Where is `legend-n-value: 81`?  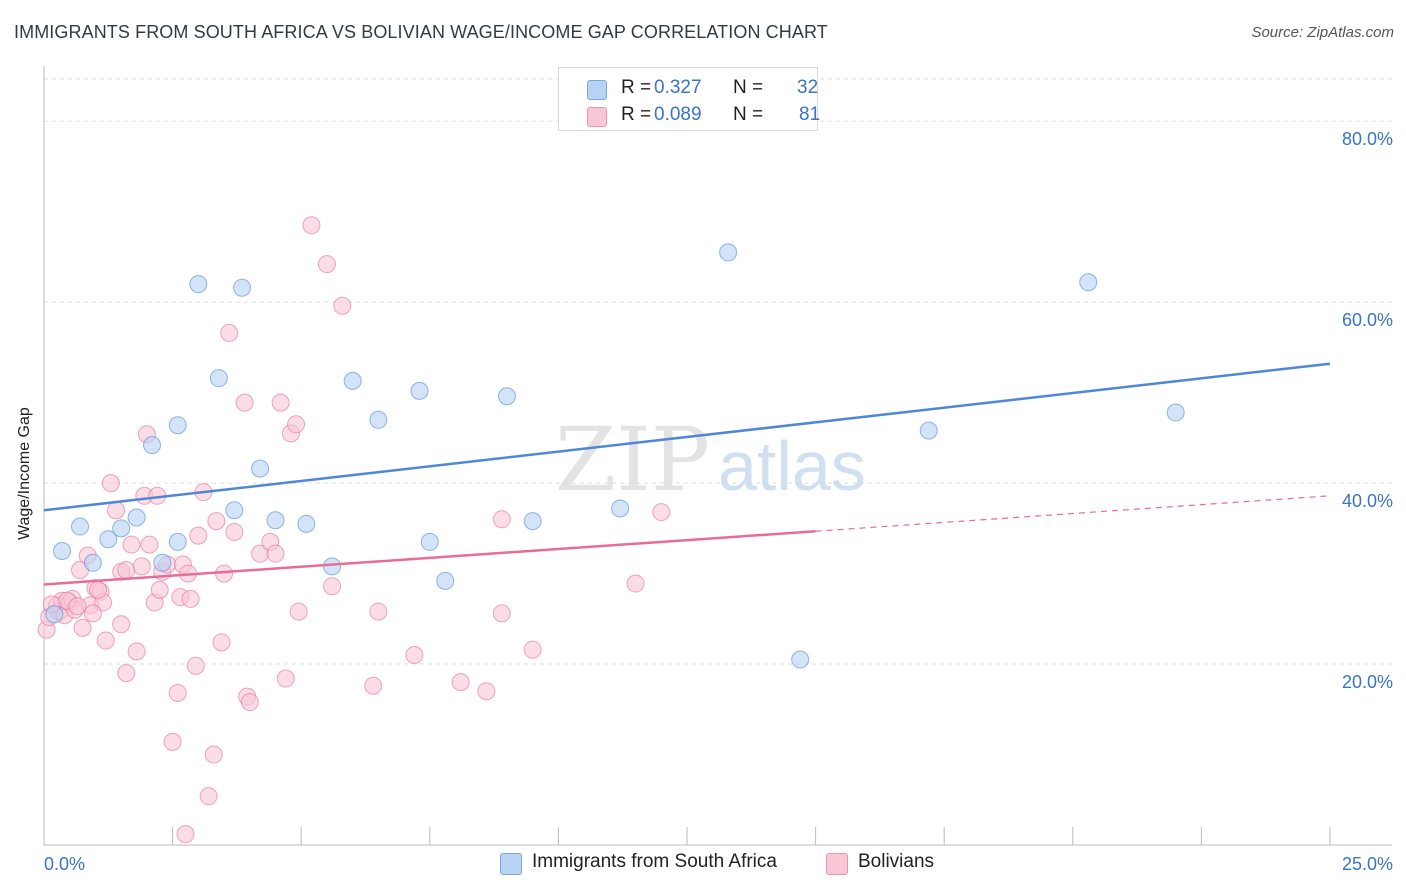
legend-n-value: 81 is located at coordinates (810, 114).